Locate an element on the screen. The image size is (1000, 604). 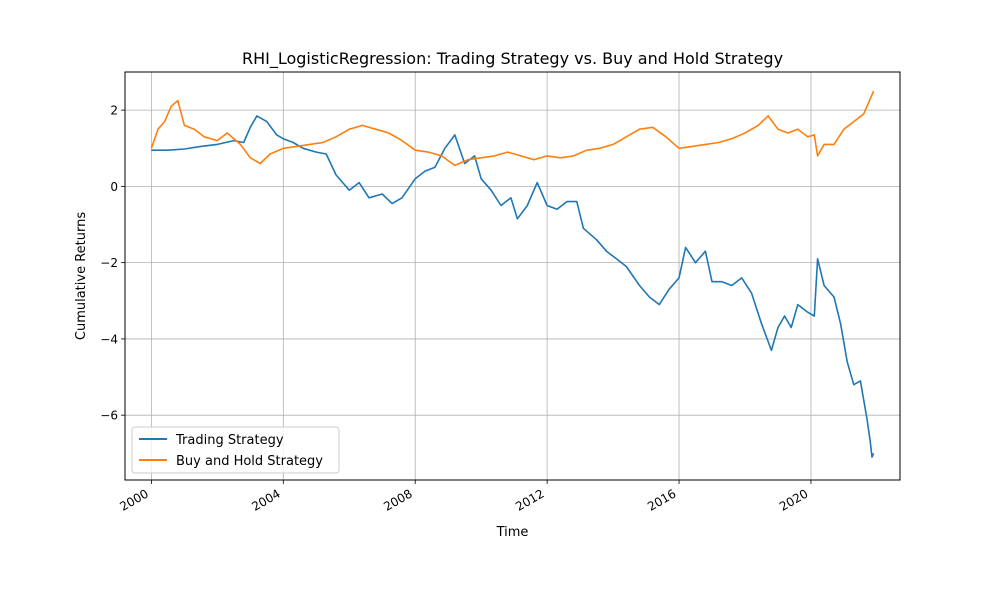
y-tick-label: −6 is located at coordinates (109, 416).